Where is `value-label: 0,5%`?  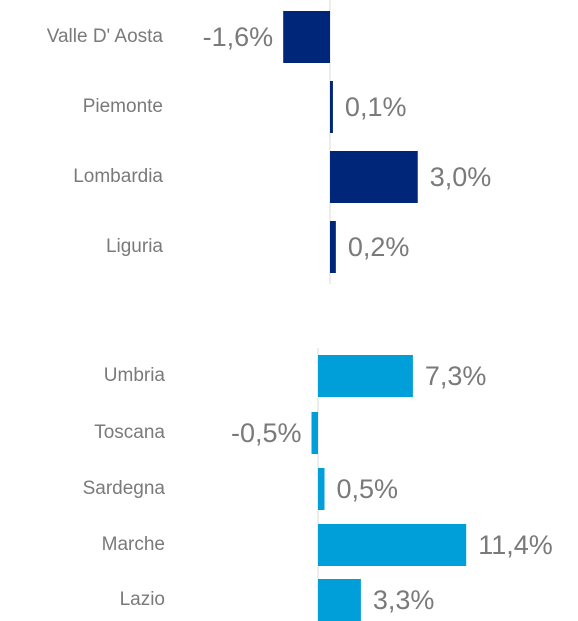
value-label: 0,5% is located at coordinates (368, 489).